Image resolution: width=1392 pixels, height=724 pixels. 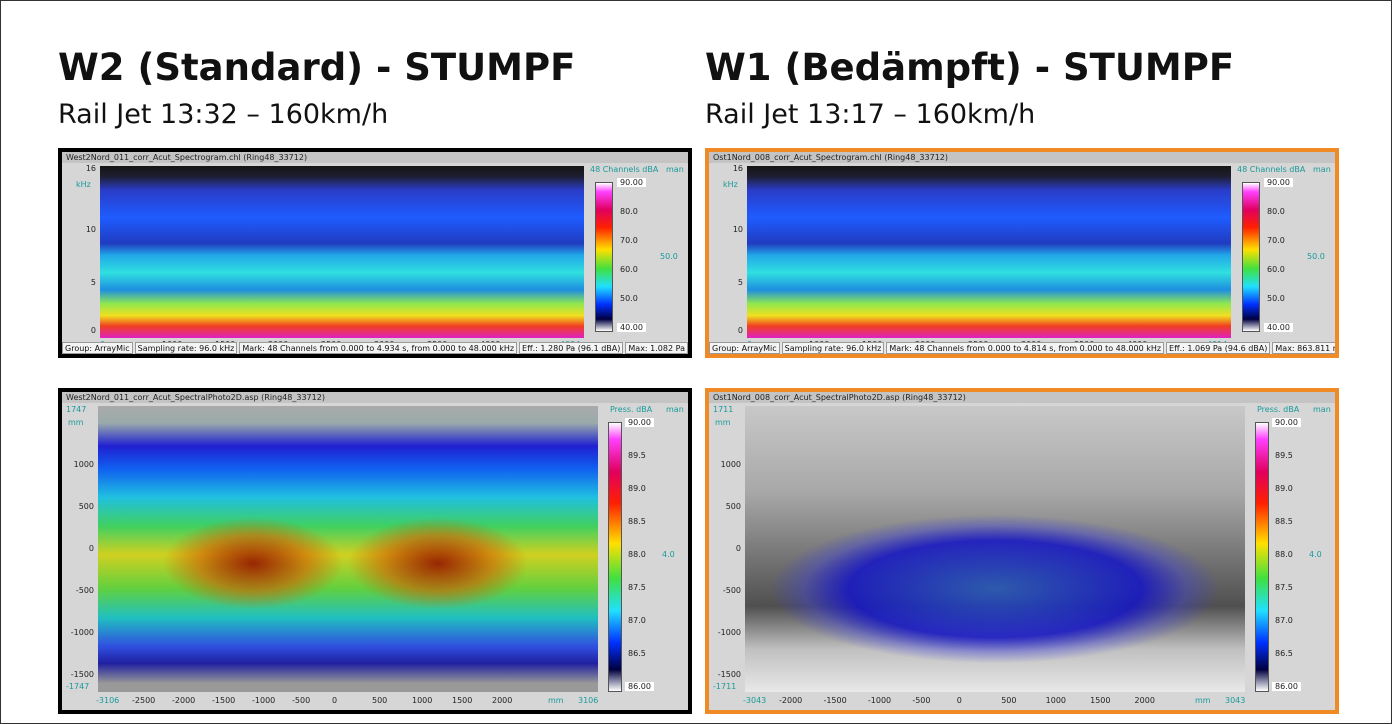 What do you see at coordinates (571, 348) in the screenshot?
I see `status-field: Eff.: 1.280 Pa (96.1 dBA)` at bounding box center [571, 348].